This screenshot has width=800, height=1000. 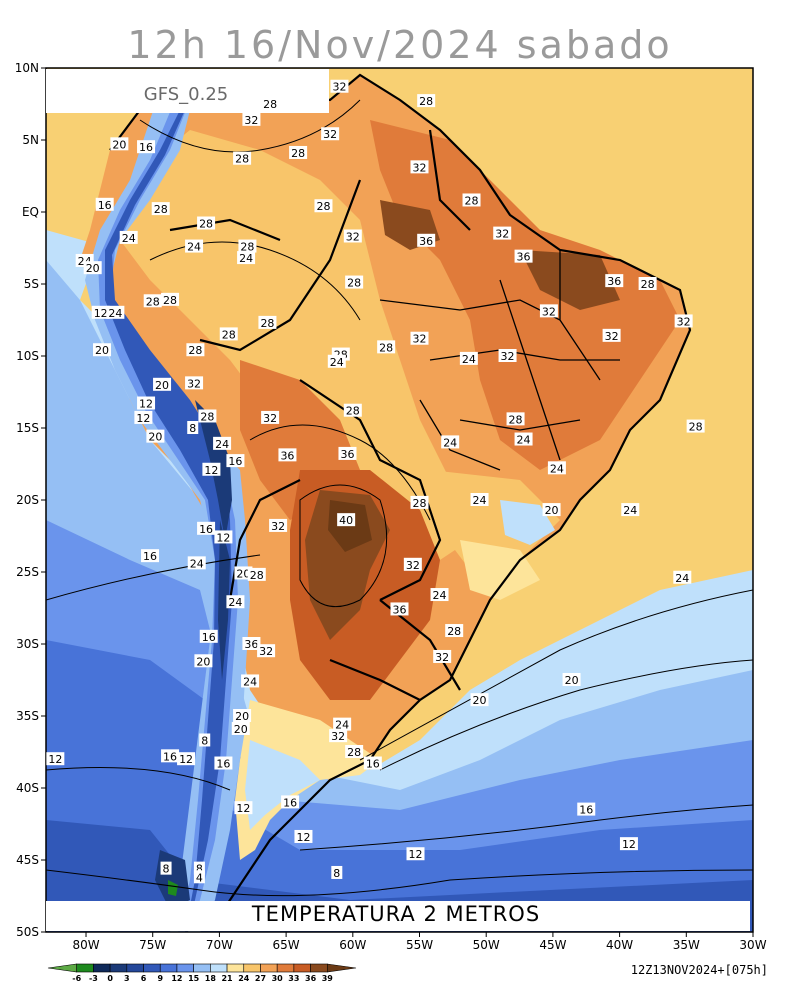 What do you see at coordinates (192, 428) in the screenshot?
I see `contour-label: 8` at bounding box center [192, 428].